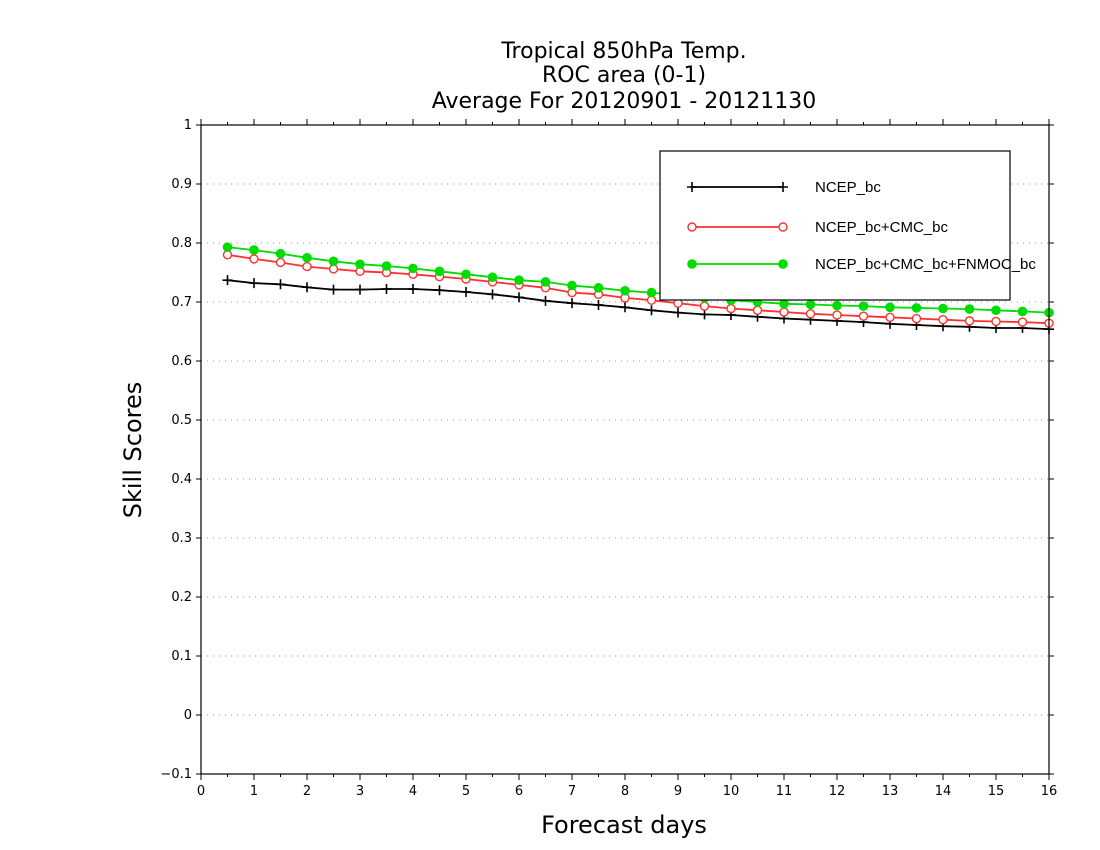 Image resolution: width=1100 pixels, height=850 pixels. What do you see at coordinates (181, 361) in the screenshot?
I see `y-tick-label: 0.6` at bounding box center [181, 361].